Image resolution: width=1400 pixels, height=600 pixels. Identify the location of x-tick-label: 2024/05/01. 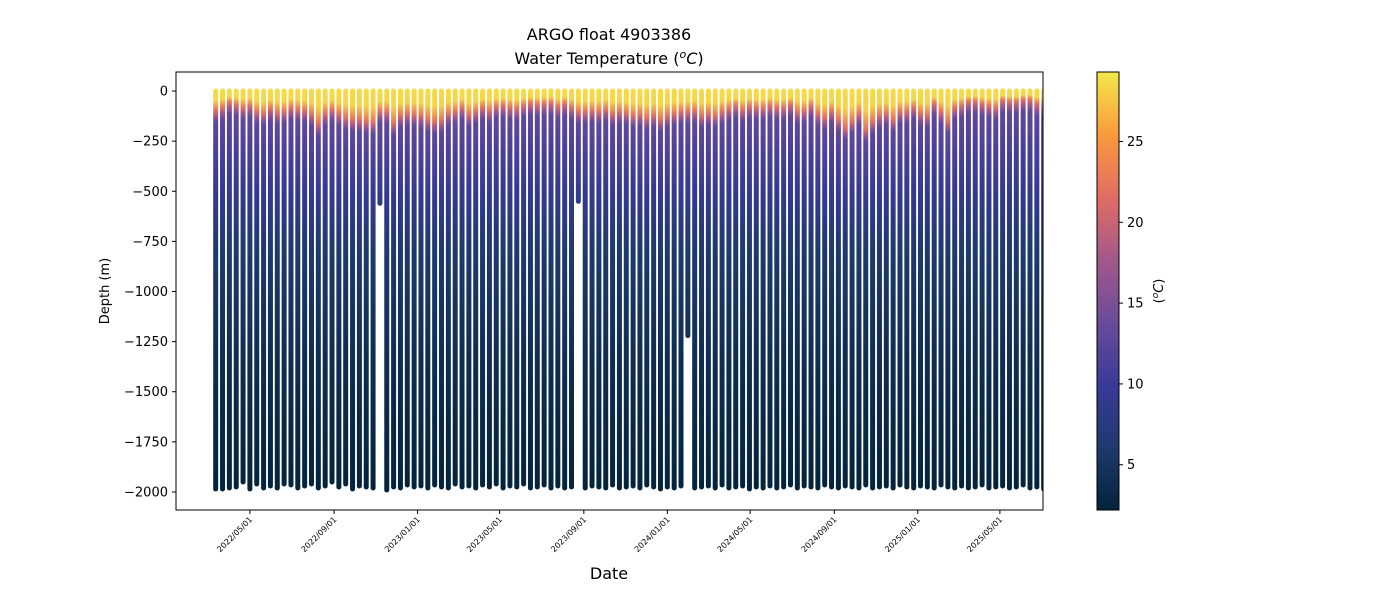
(735, 534).